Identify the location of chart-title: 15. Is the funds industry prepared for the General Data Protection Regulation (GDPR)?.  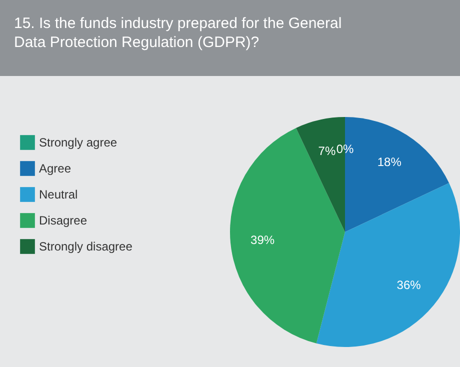
(178, 33).